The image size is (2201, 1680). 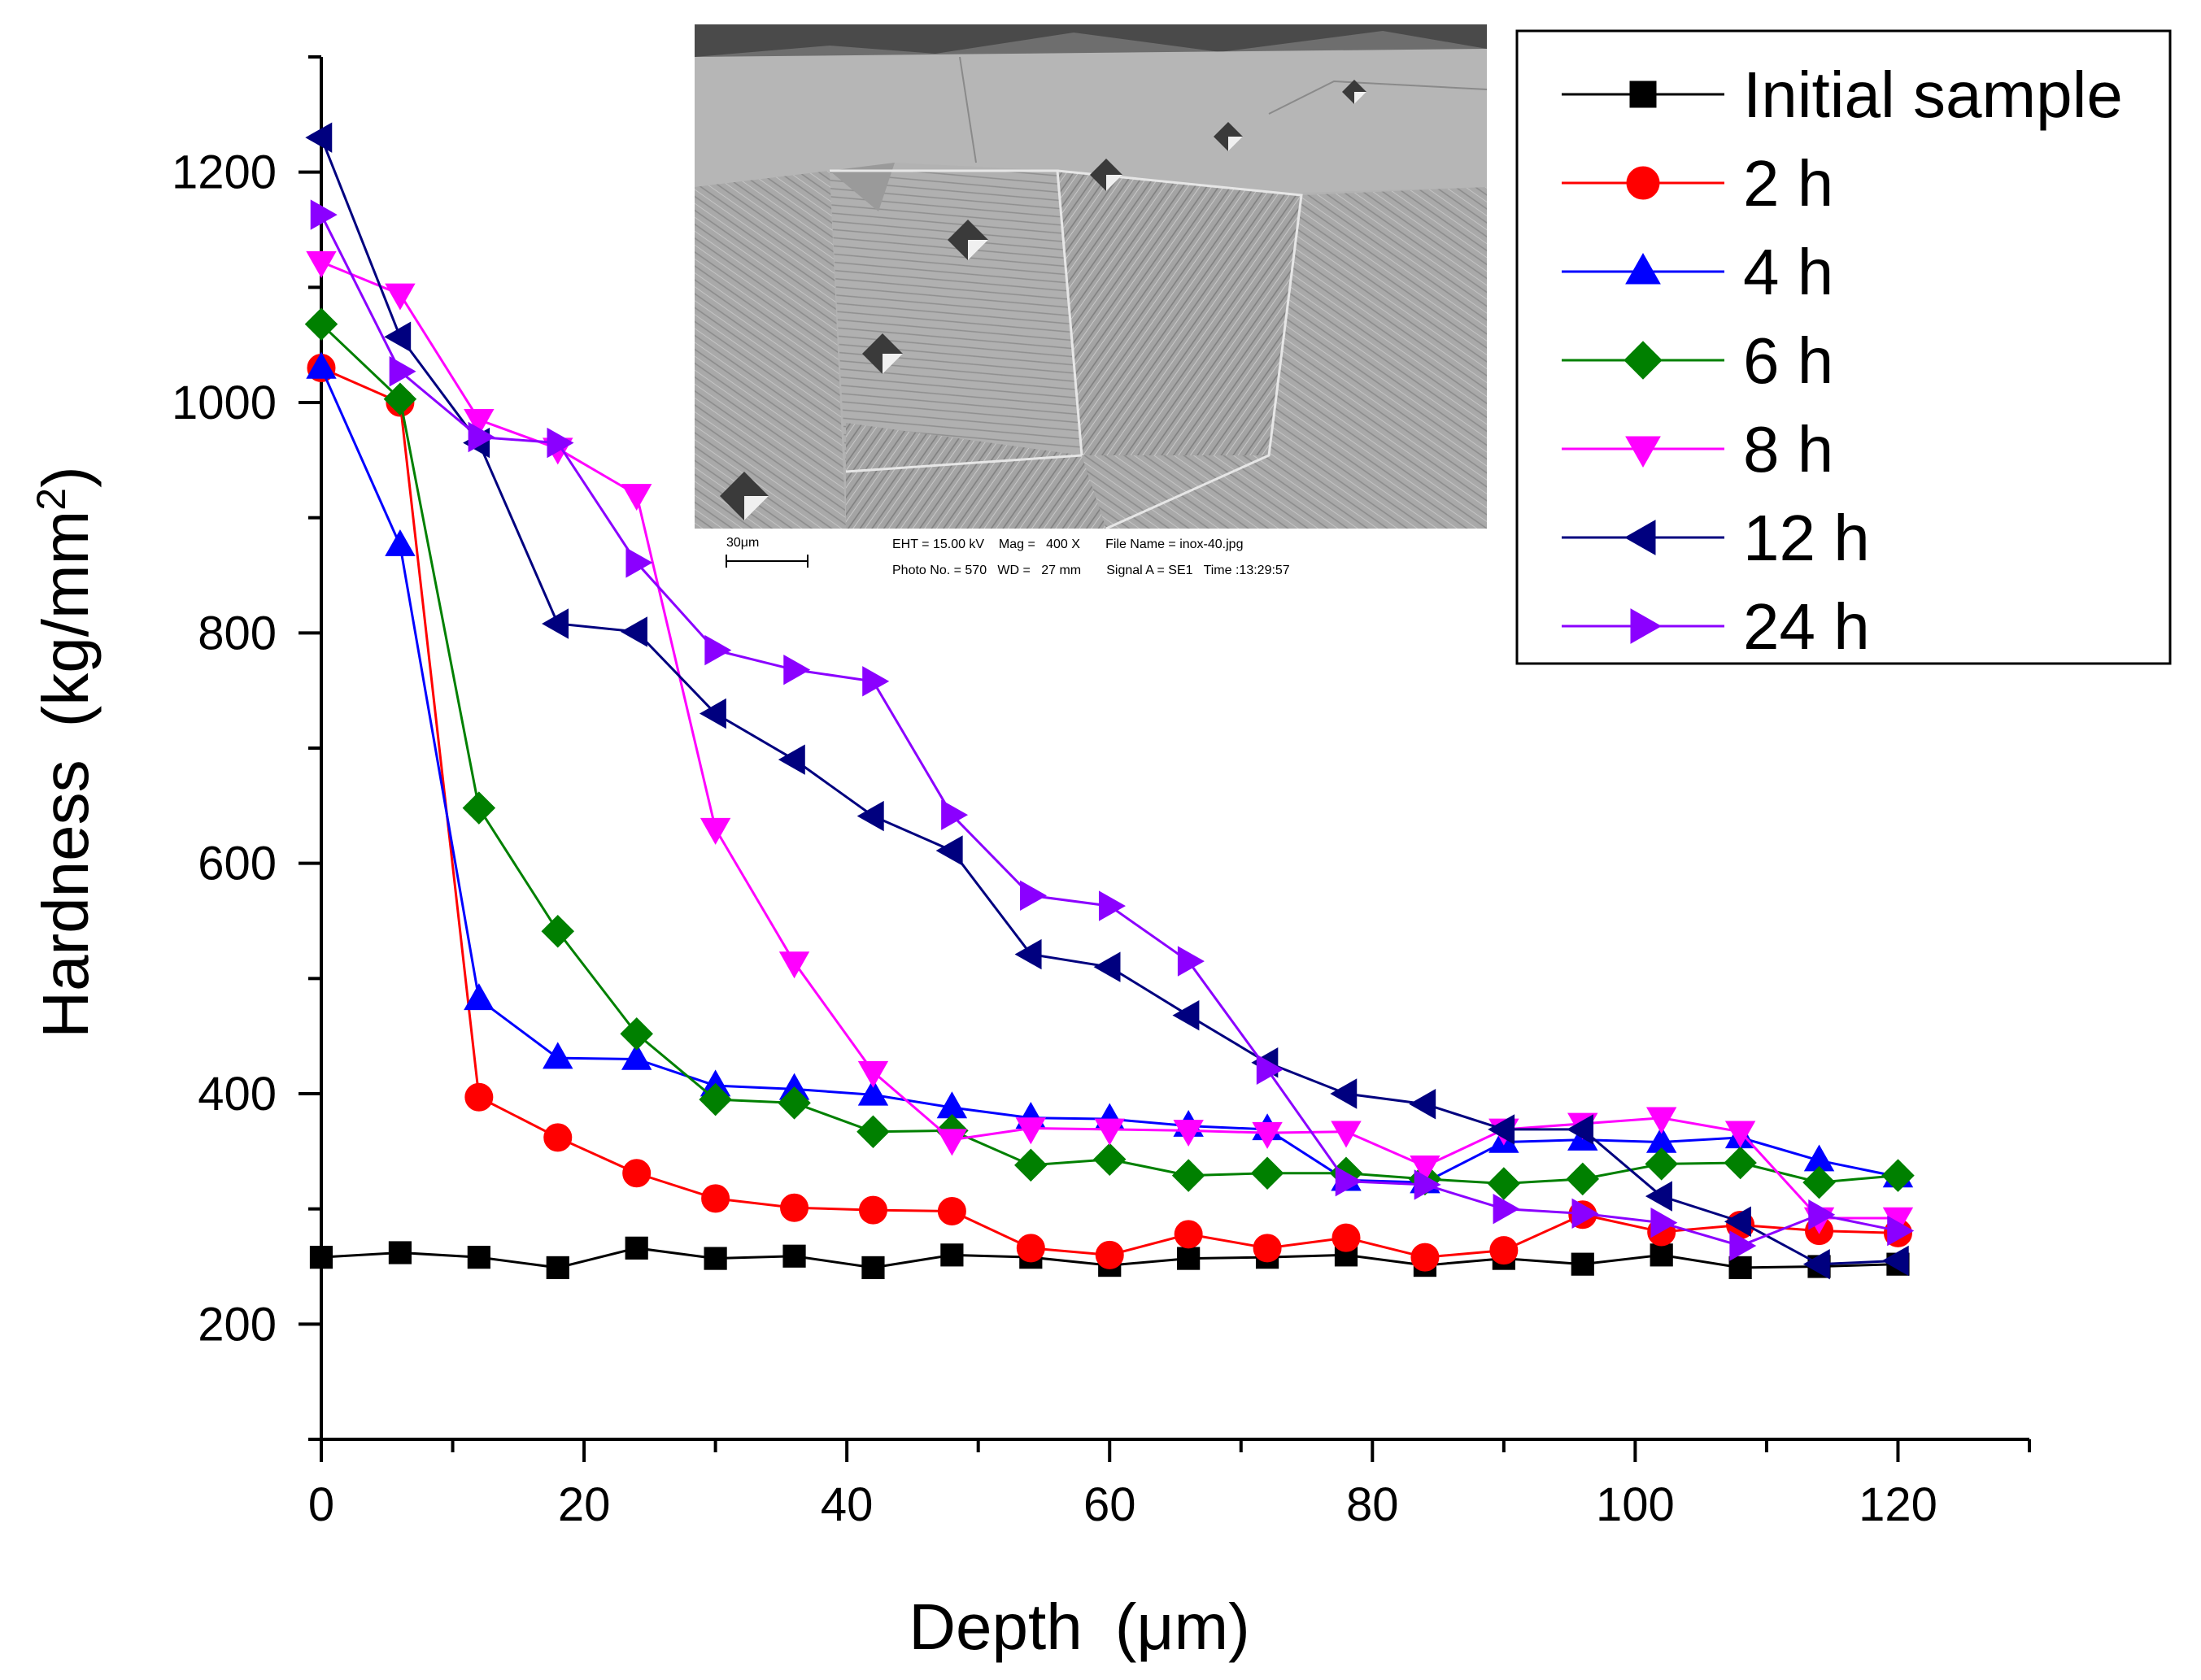 I want to click on y-axis-ticks: 200 400 600 800 1000 1200, so click(x=246, y=748).